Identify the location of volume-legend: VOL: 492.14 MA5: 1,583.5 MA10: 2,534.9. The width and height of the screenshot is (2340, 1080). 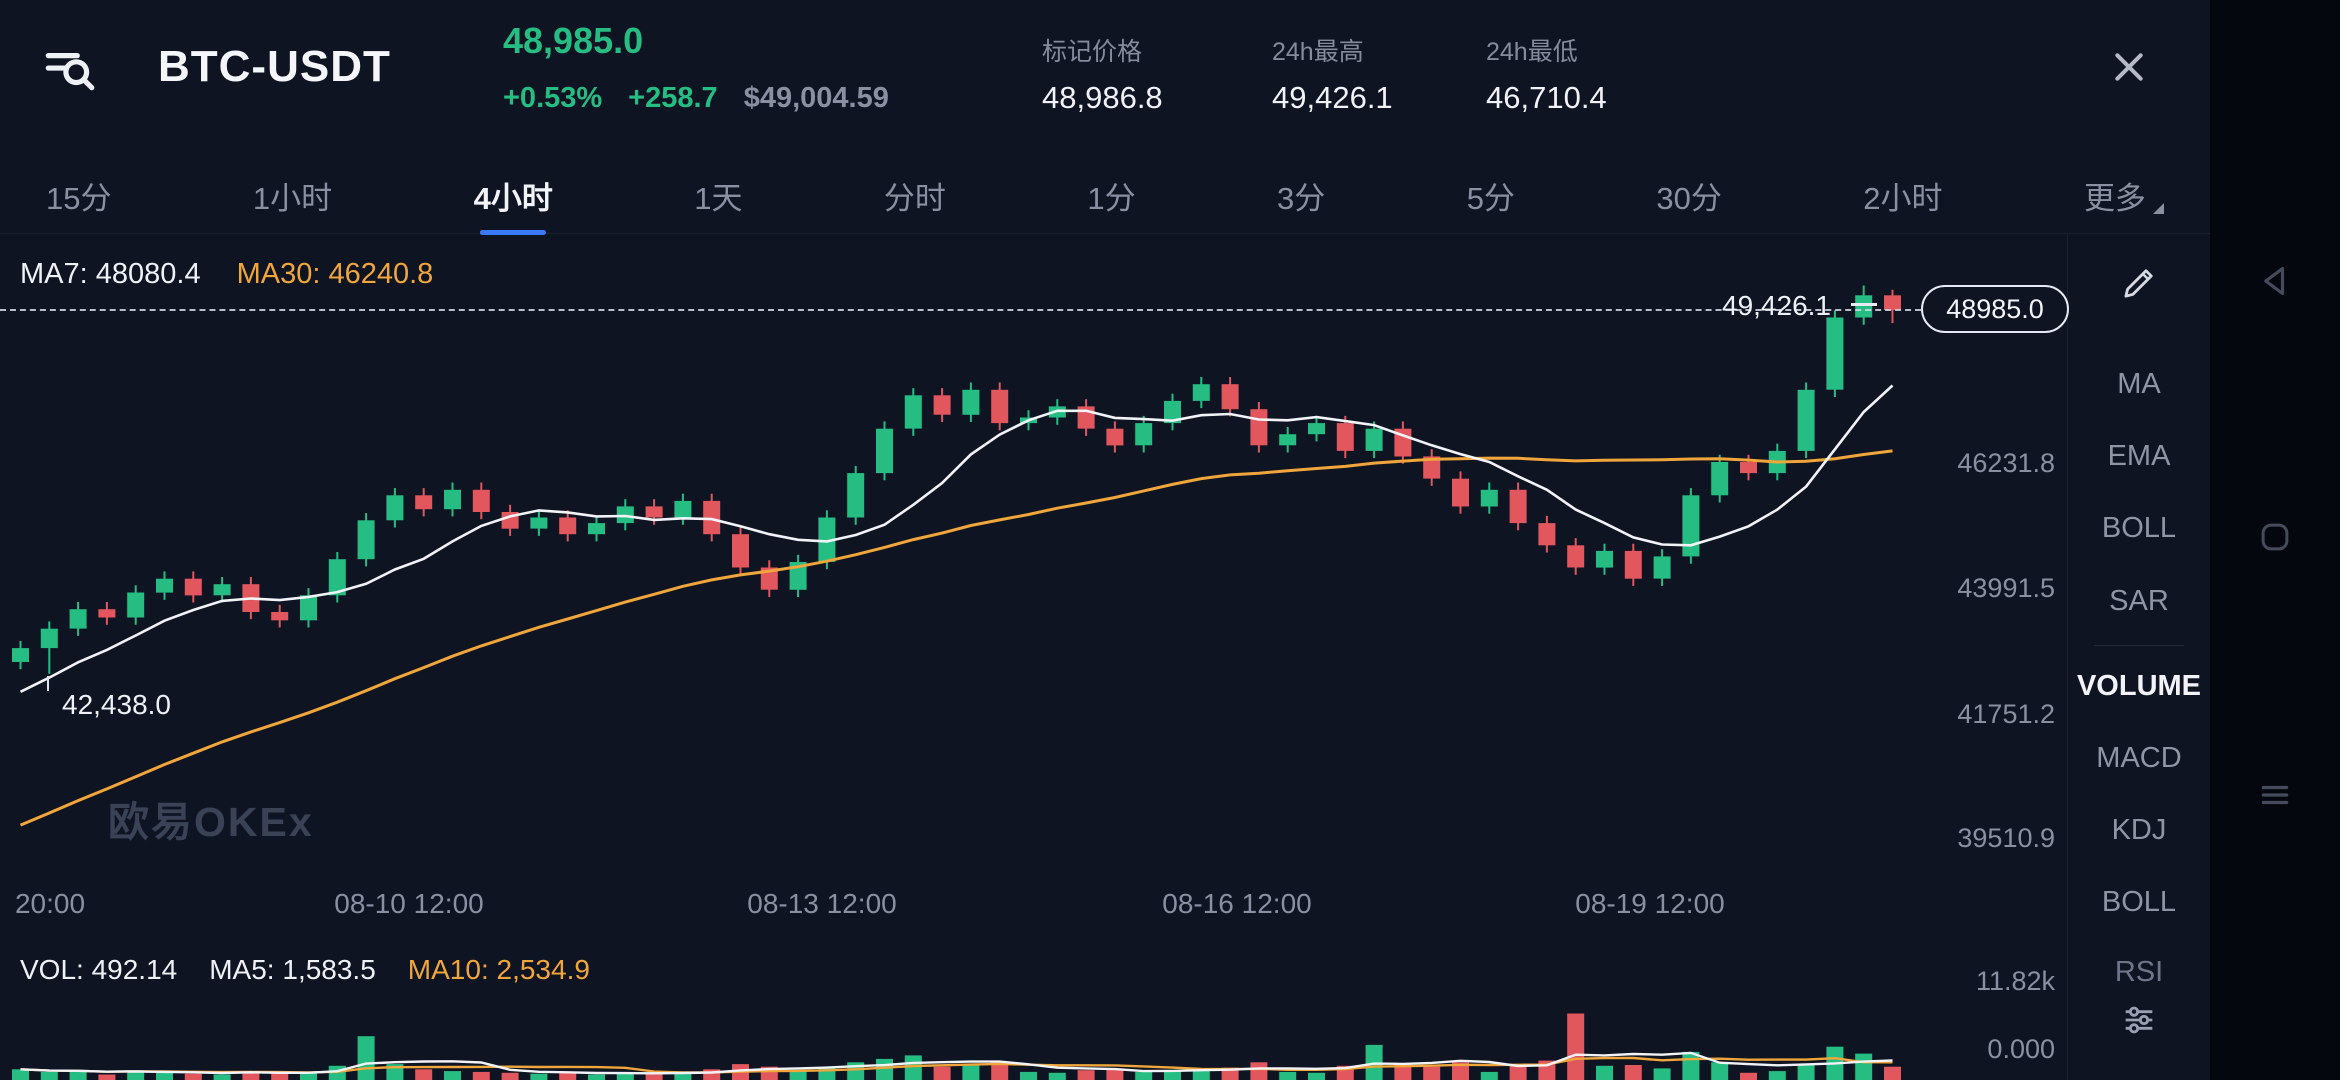
(305, 970).